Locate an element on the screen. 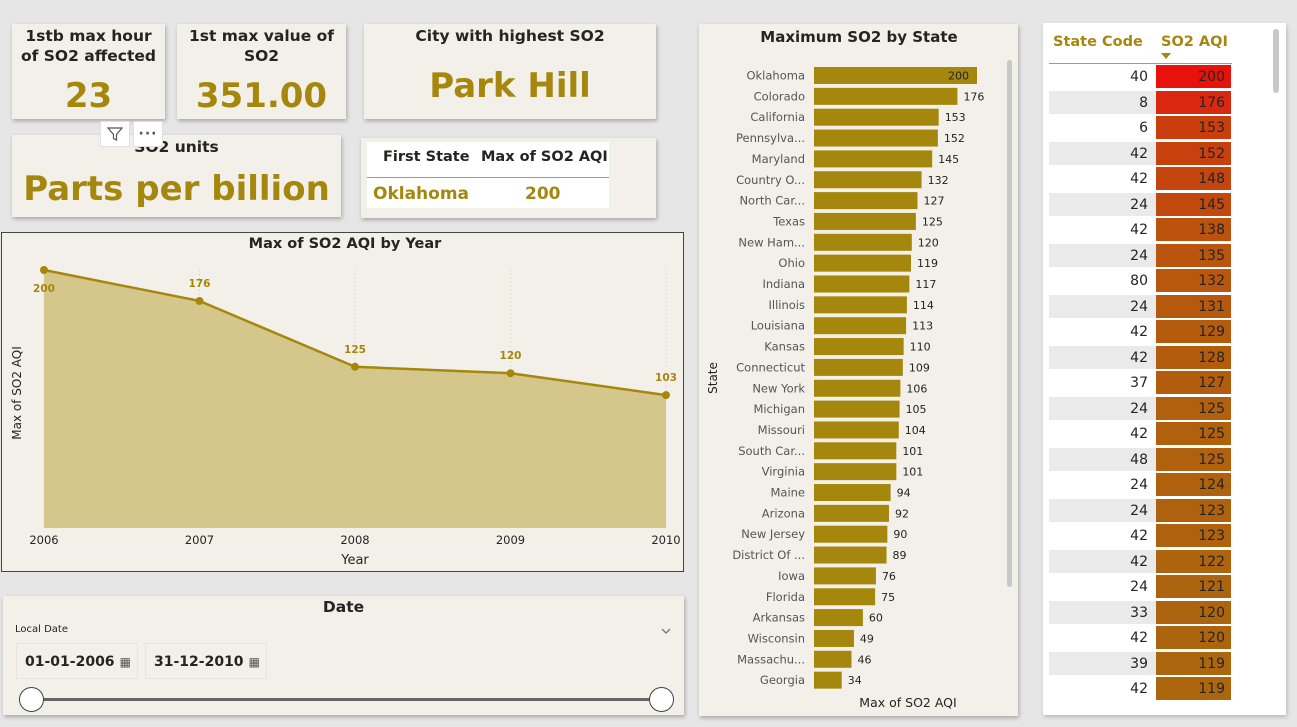  table-row: 42 152 is located at coordinates (1140, 154).